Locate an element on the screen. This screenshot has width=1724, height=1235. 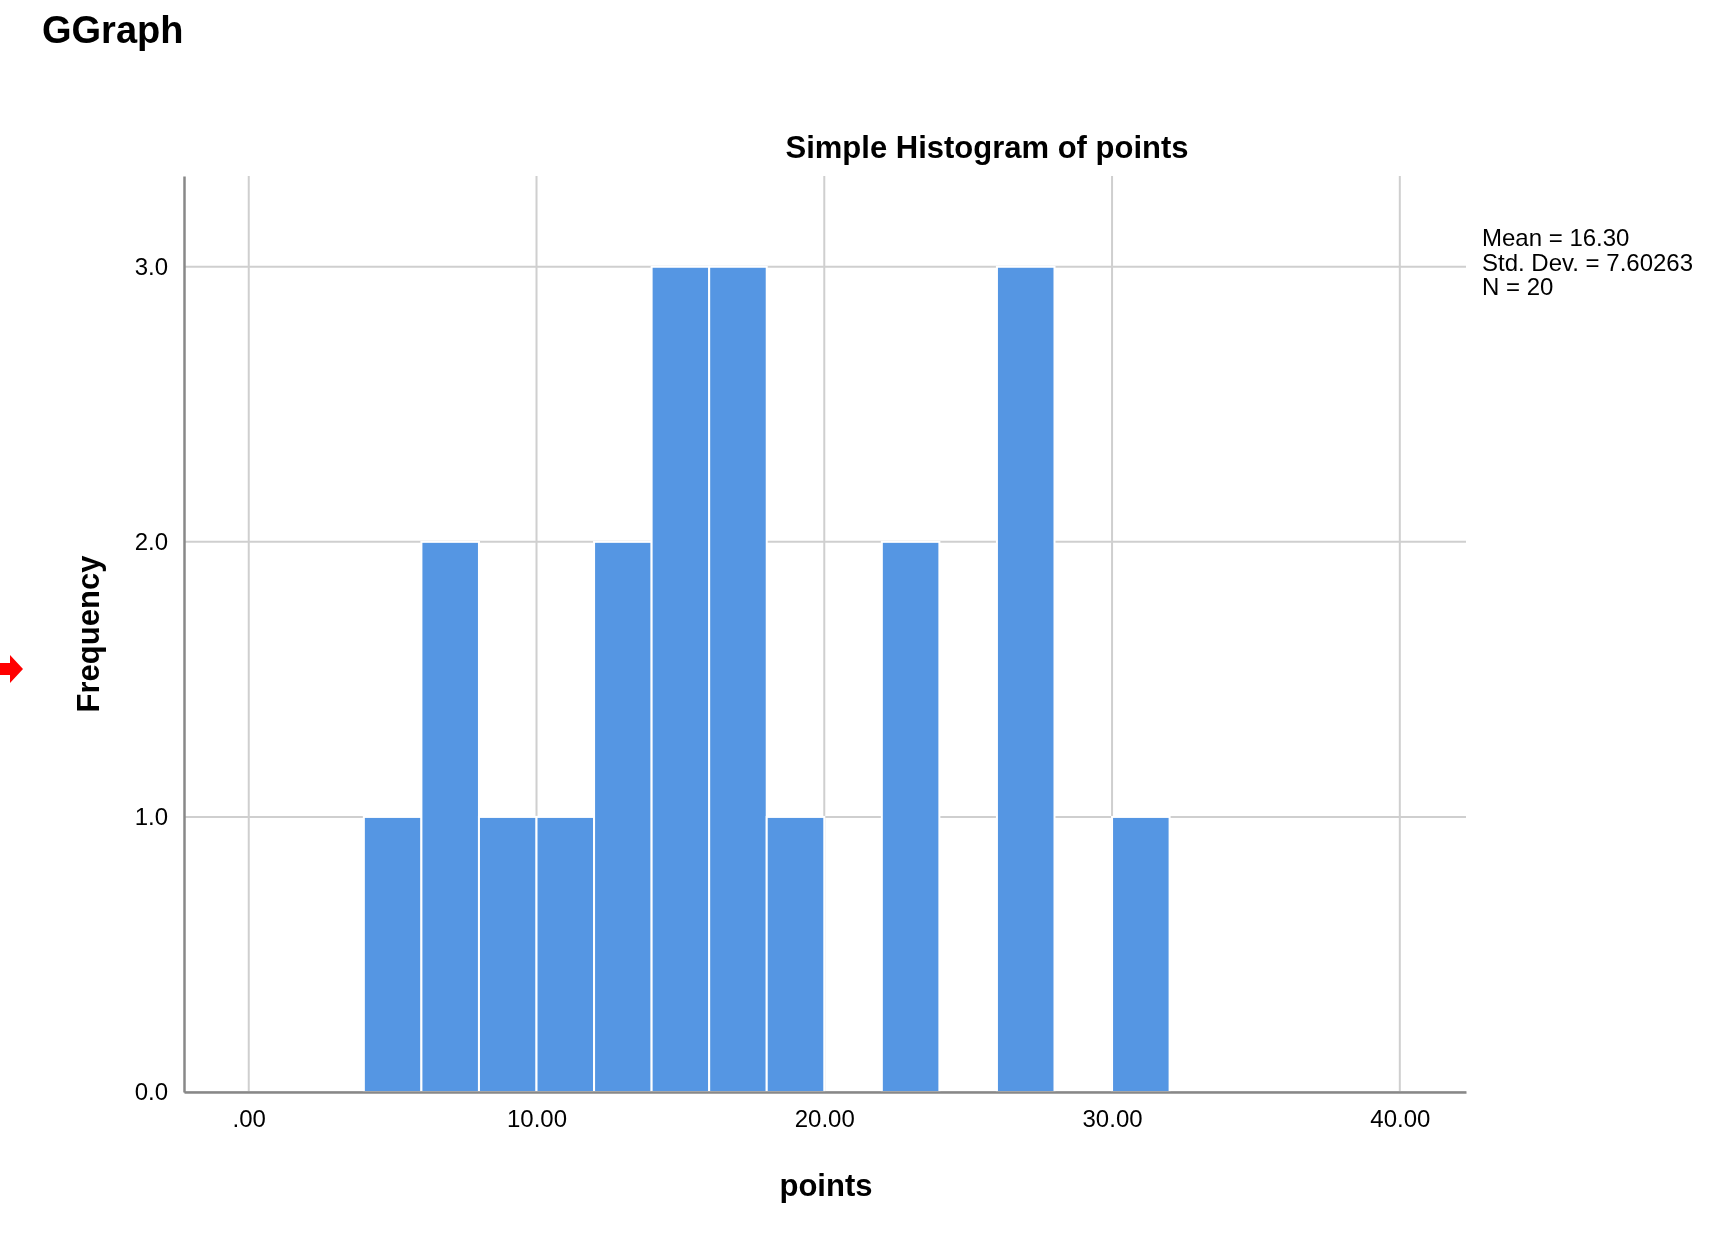
y-tick-label: 1.0 is located at coordinates (151, 817).